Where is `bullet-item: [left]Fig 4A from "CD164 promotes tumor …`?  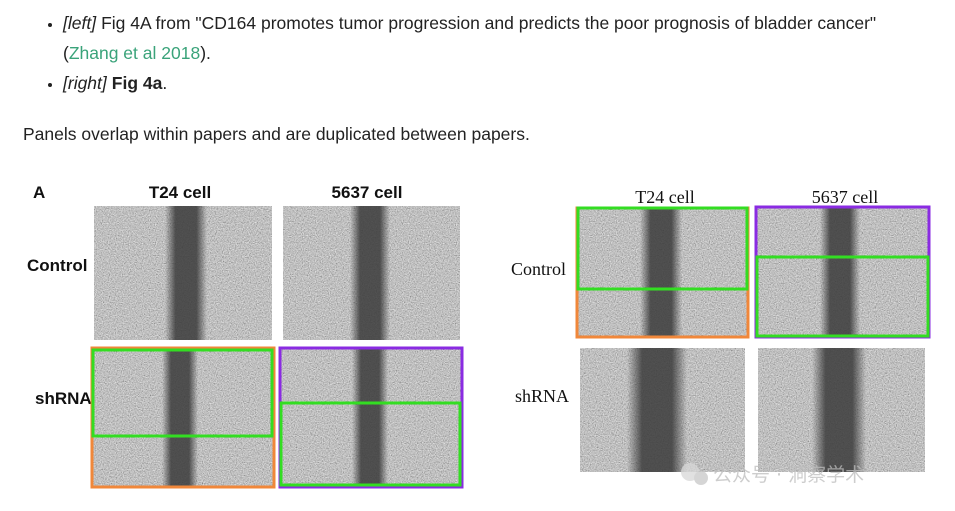 bullet-item: [left]Fig 4A from "CD164 promotes tumor … is located at coordinates (478, 38).